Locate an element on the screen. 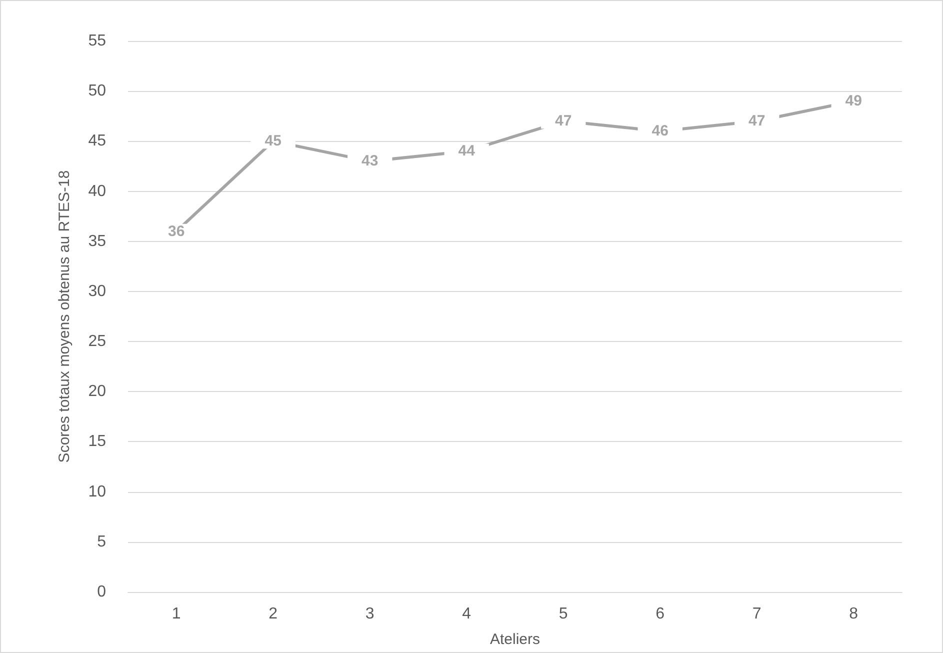 This screenshot has width=943, height=653. x-tick-label: 1 is located at coordinates (176, 614).